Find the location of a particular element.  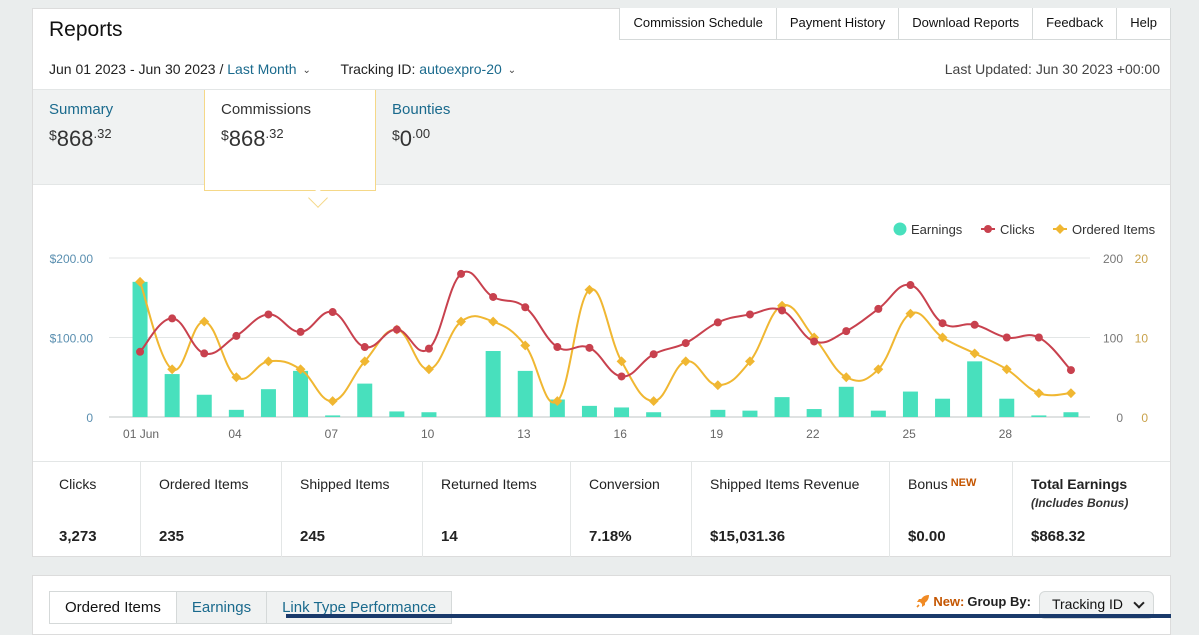

payment-history-link: Payment History is located at coordinates (836, 23).